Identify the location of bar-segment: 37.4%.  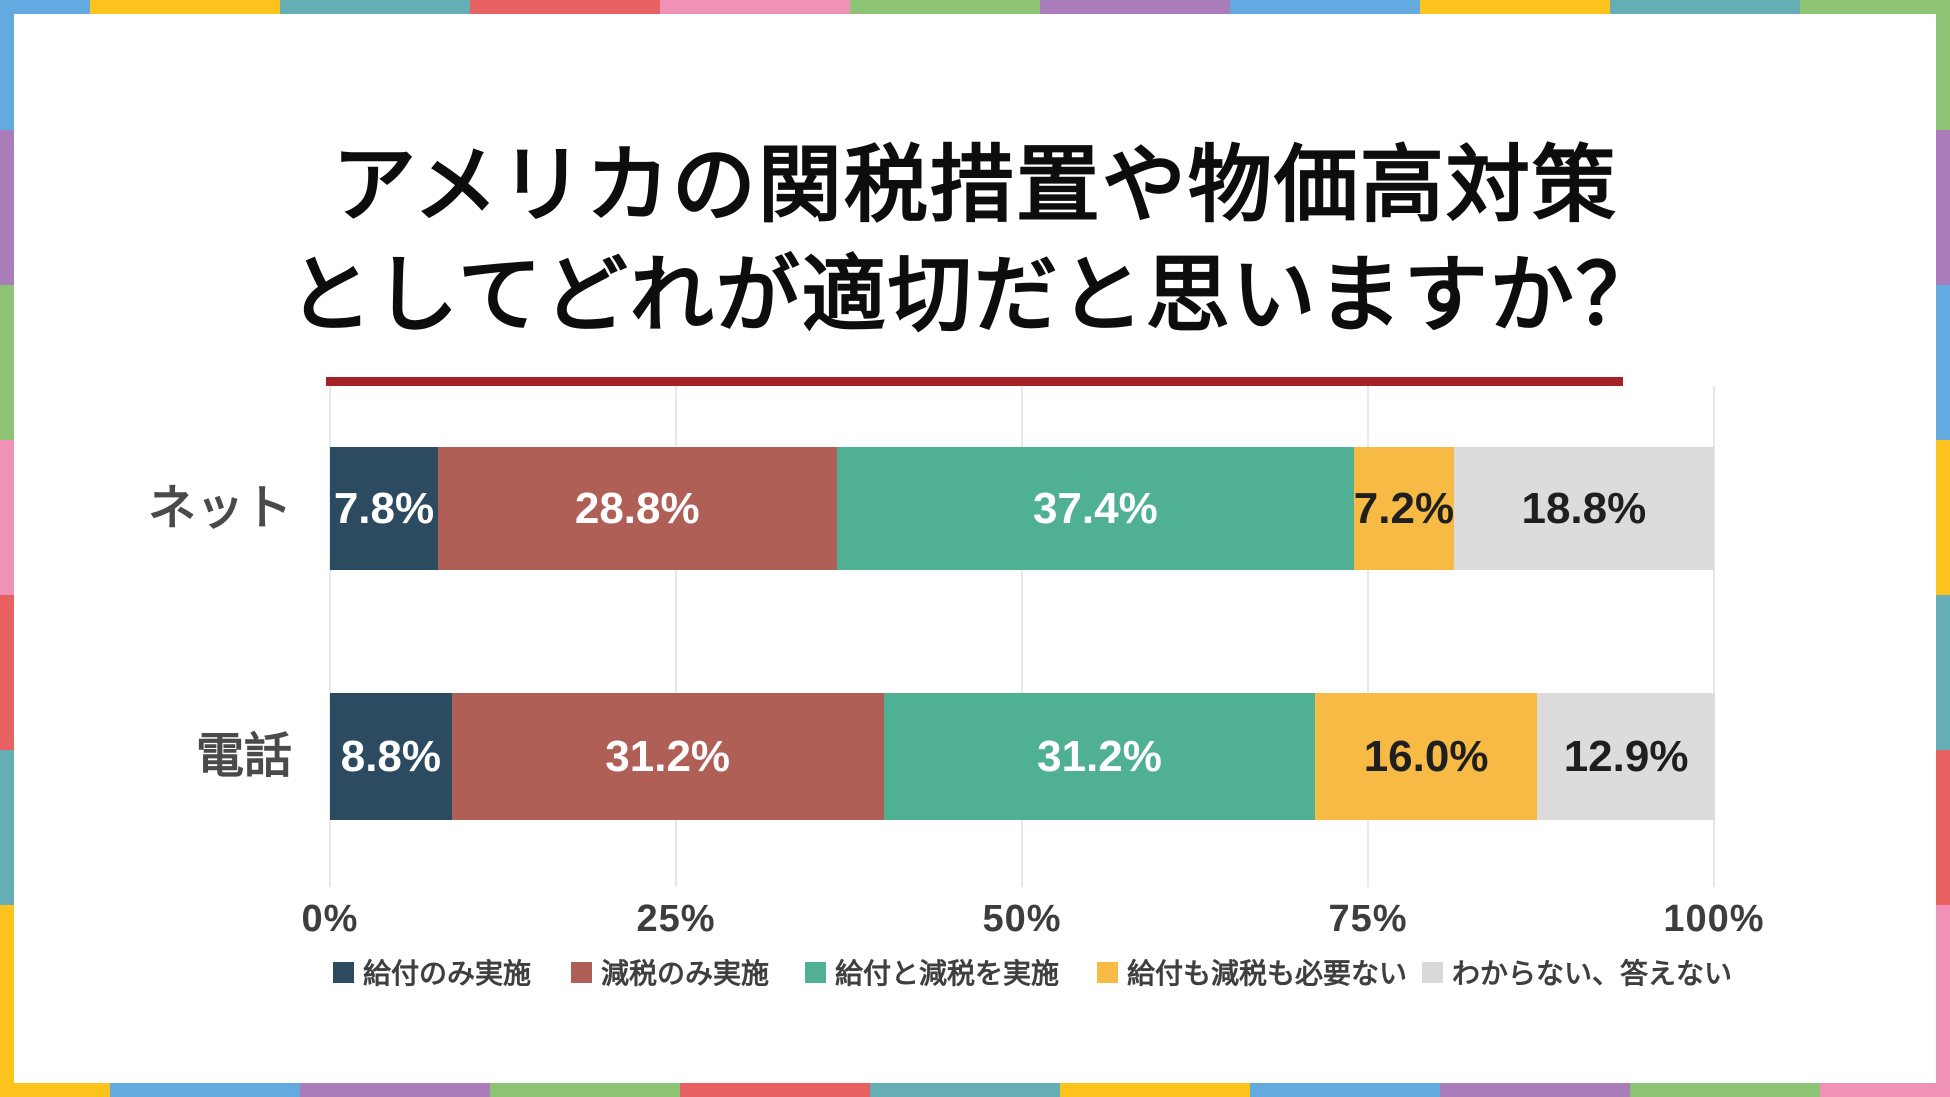
(1095, 508).